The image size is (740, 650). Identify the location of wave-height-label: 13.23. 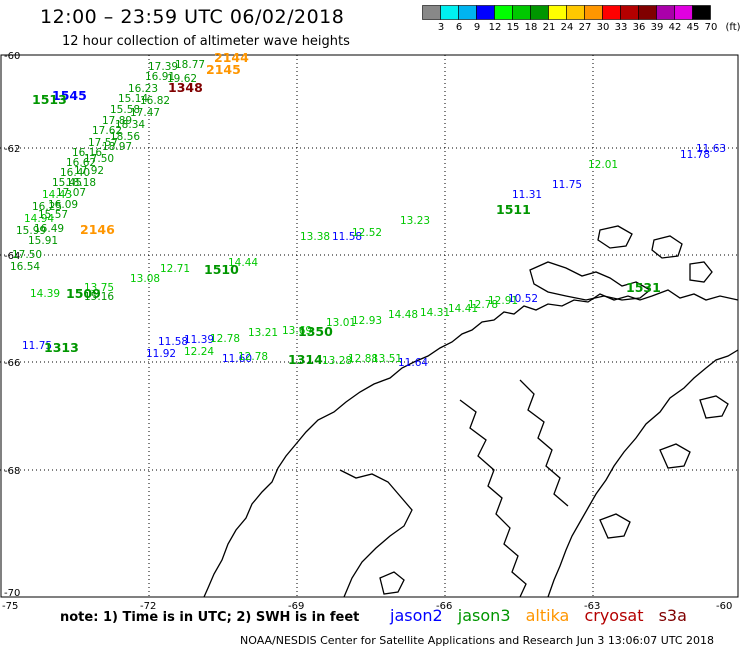
(415, 221).